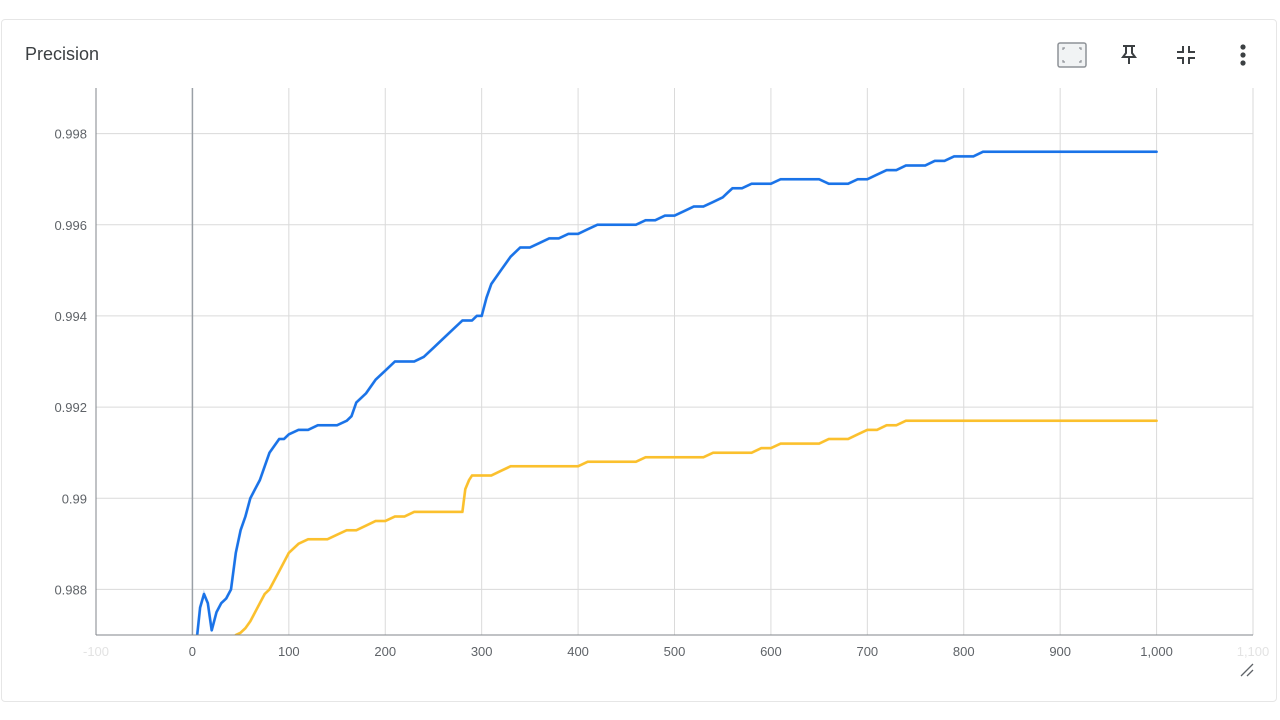  I want to click on y-tick-label: 0.994, so click(70, 316).